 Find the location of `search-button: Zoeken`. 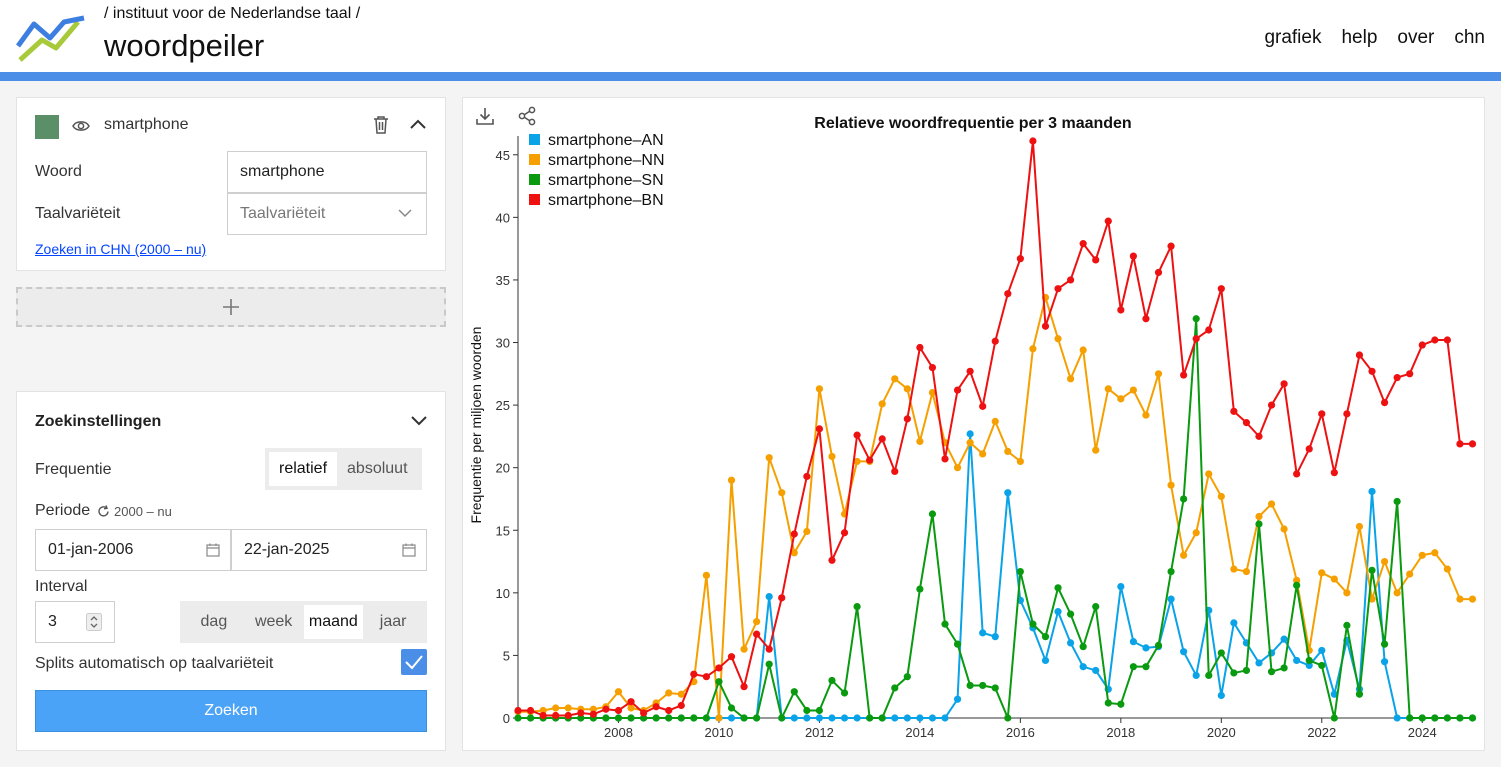

search-button: Zoeken is located at coordinates (231, 711).